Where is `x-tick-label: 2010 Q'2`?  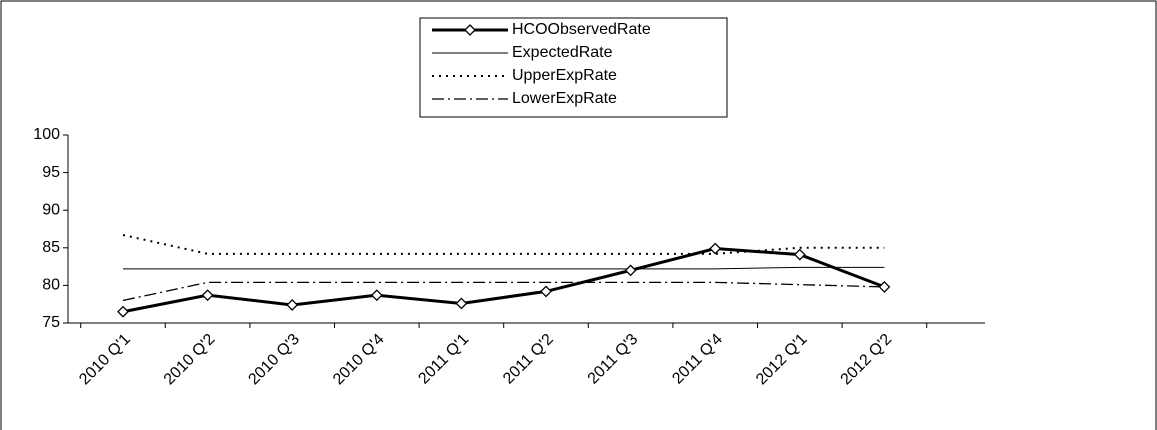
x-tick-label: 2010 Q'2 is located at coordinates (190, 360).